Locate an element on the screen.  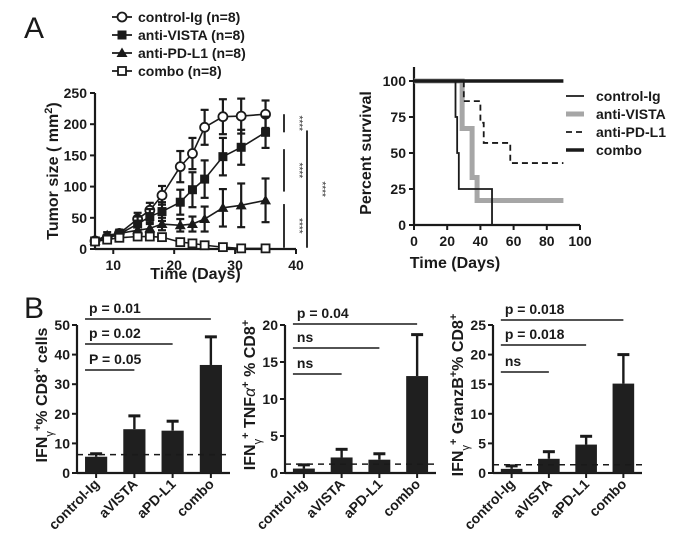
y-tick-label: 75 is located at coordinates (398, 117).